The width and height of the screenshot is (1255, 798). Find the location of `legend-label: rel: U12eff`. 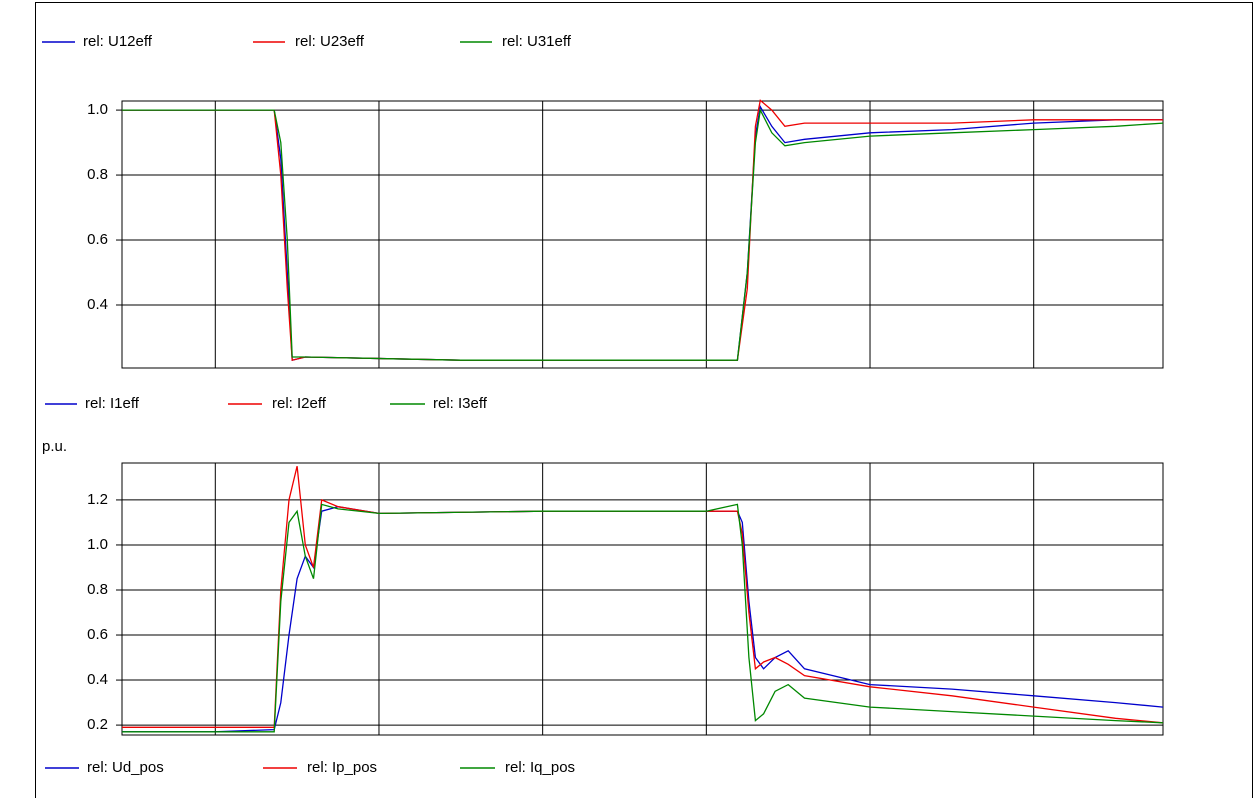

legend-label: rel: U12eff is located at coordinates (118, 41).